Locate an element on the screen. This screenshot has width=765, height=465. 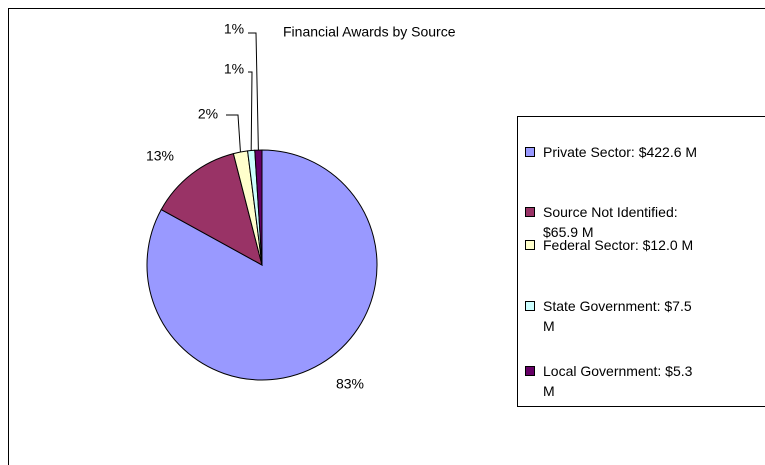
legend-label-line: Federal Sector: $12.0 M is located at coordinates (618, 245).